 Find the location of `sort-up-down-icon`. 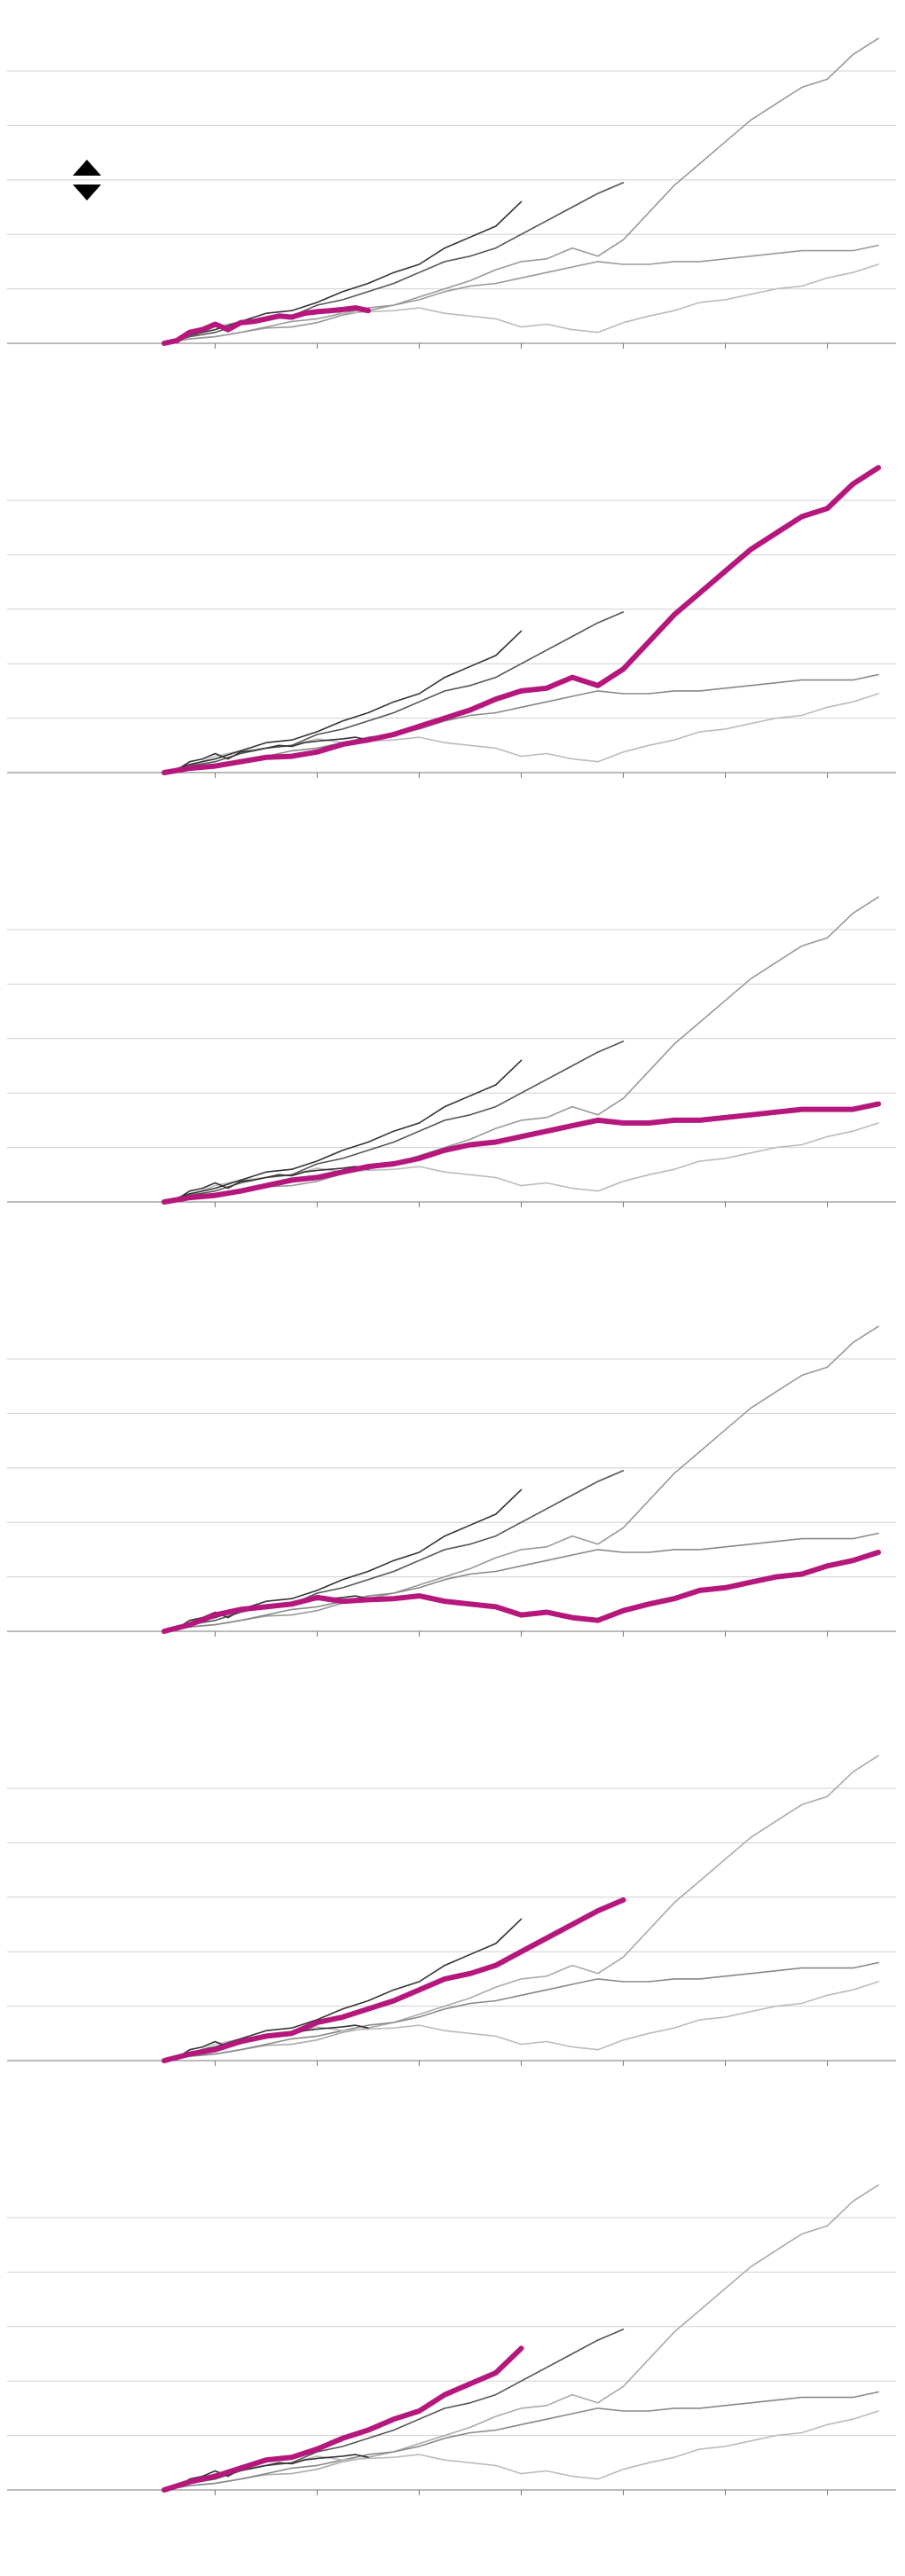

sort-up-down-icon is located at coordinates (87, 180).